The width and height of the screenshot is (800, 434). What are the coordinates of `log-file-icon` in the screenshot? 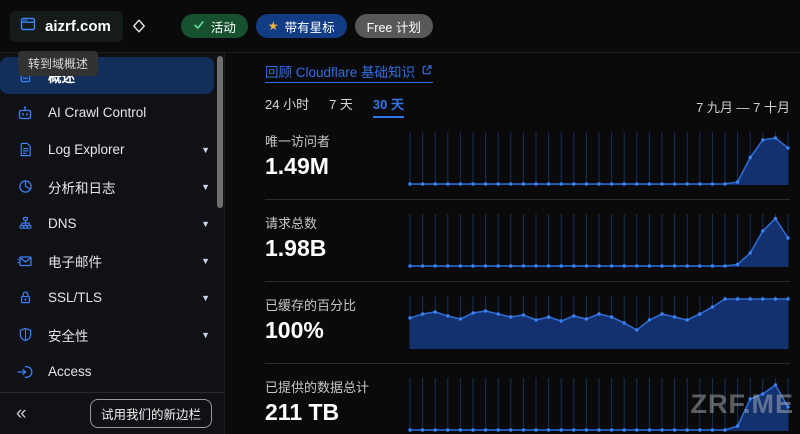 It's located at (25, 149).